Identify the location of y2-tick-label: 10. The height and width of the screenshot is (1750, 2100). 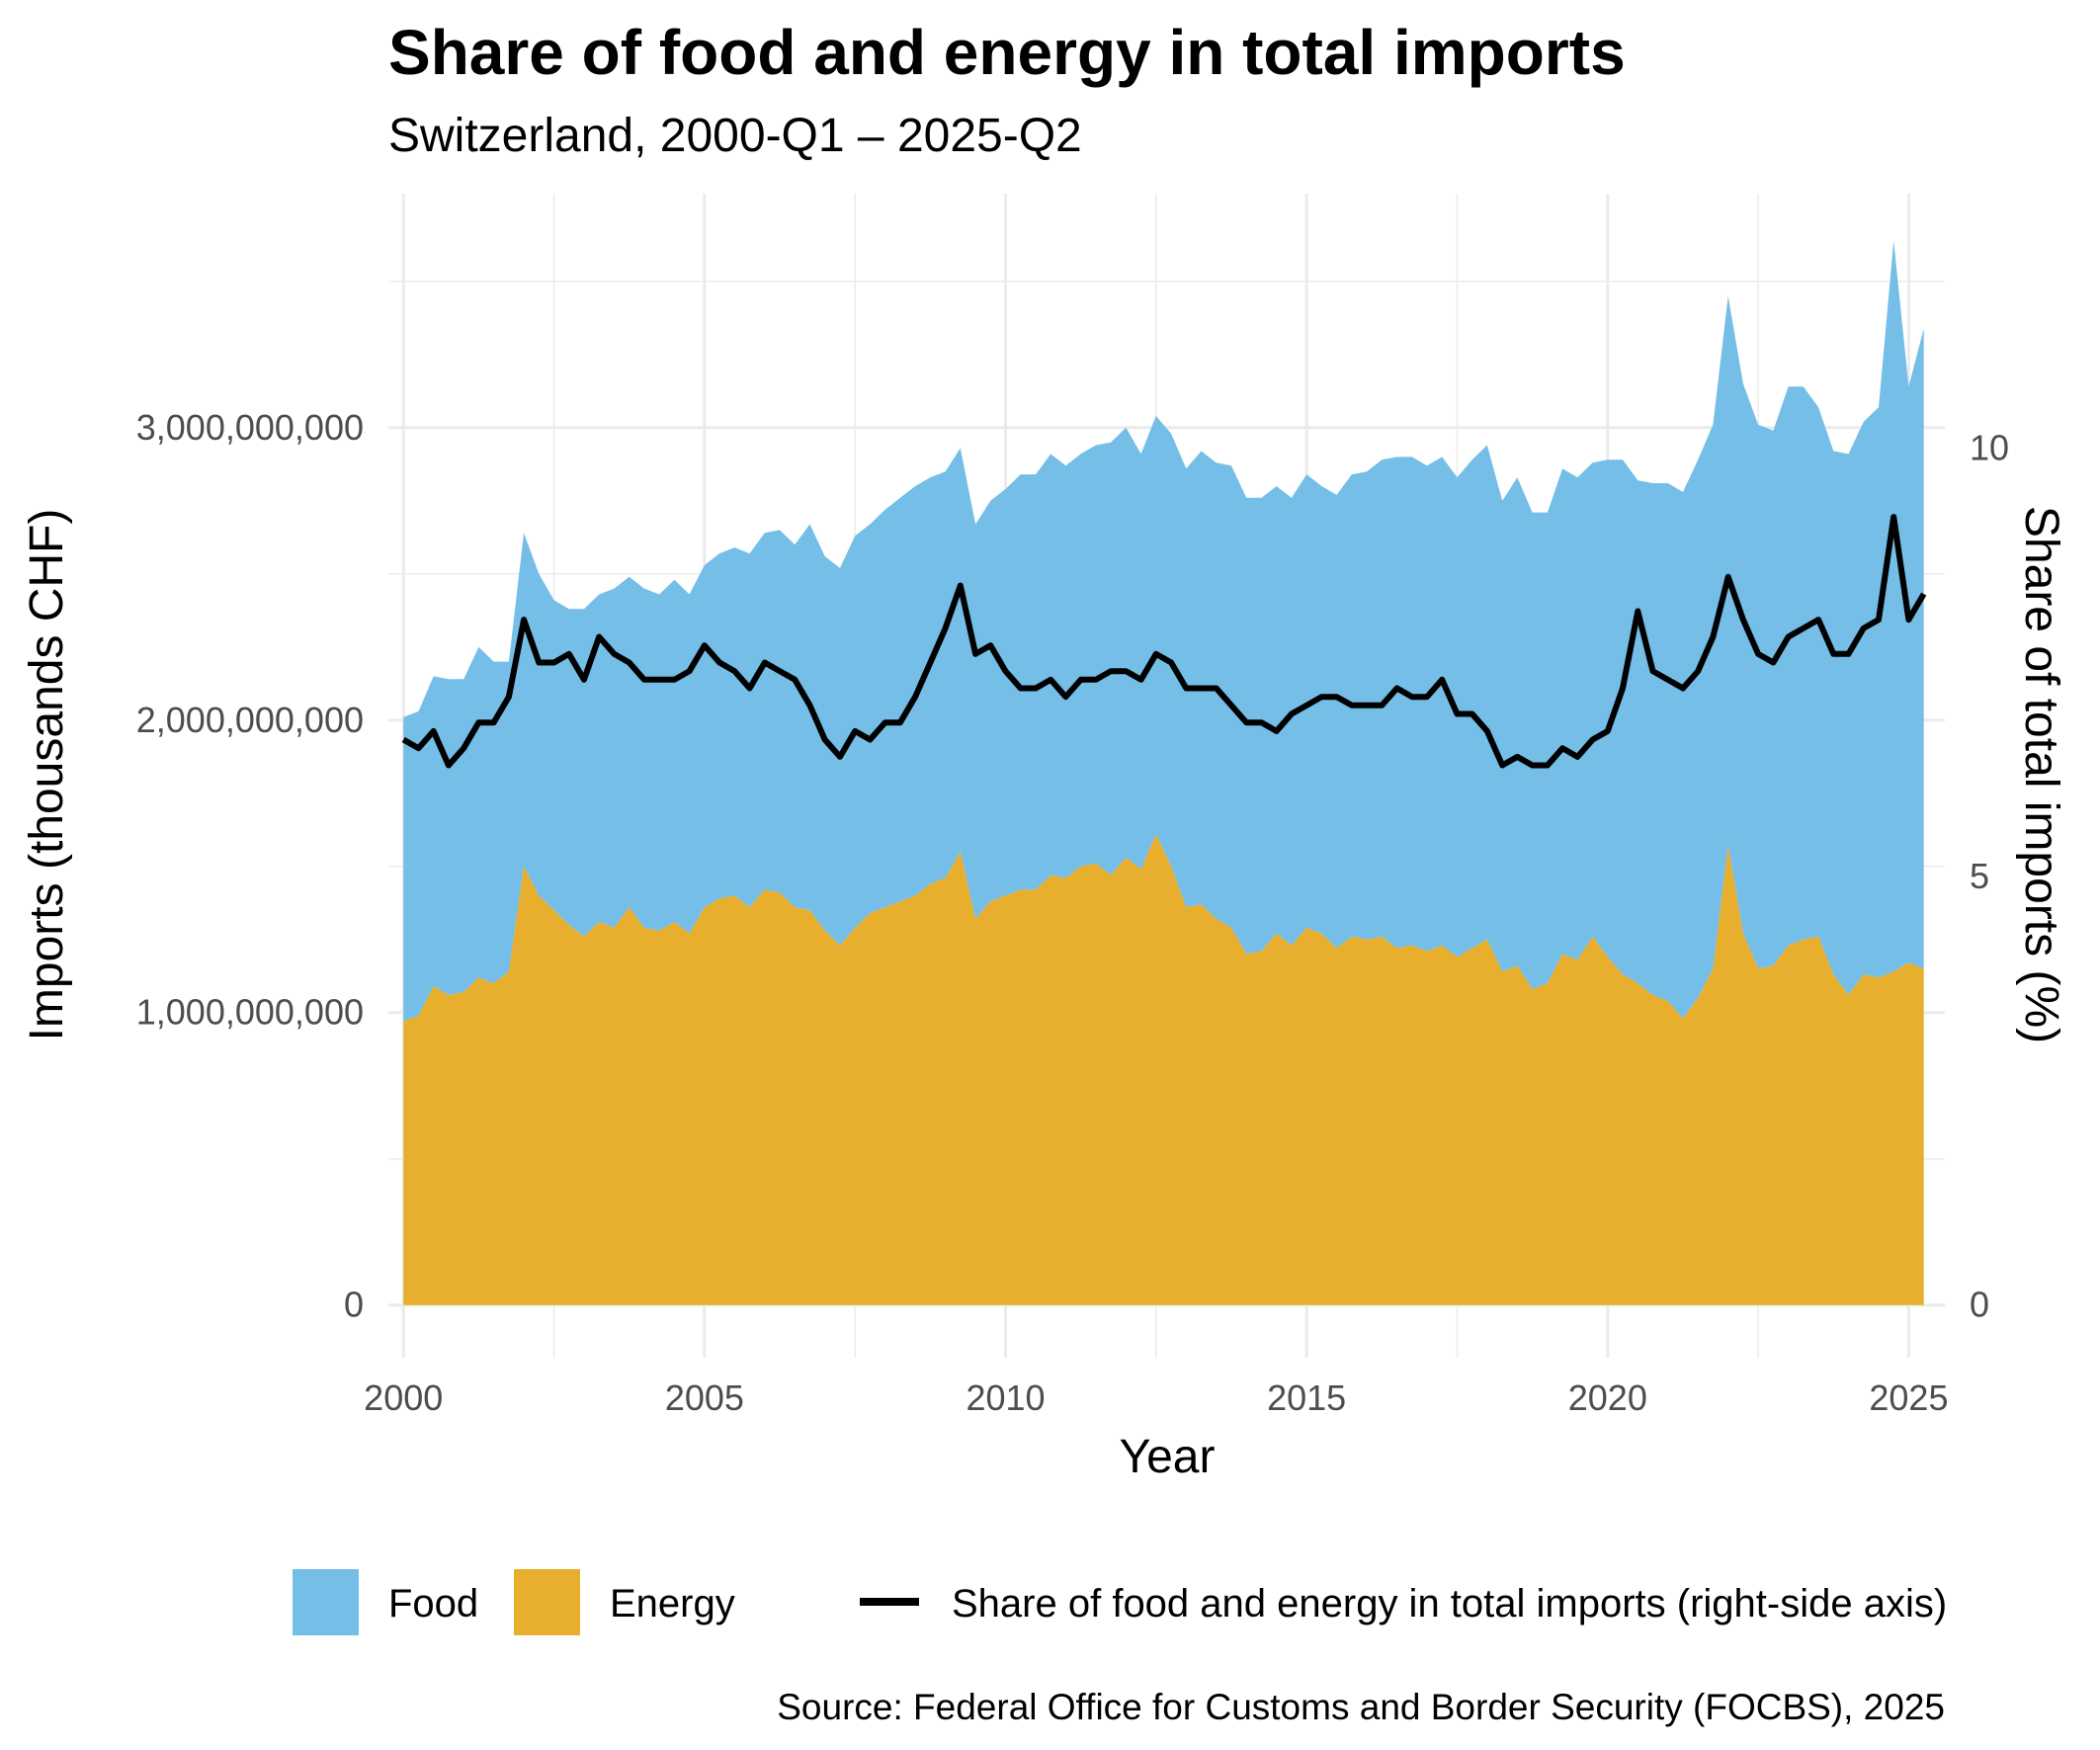
(1989, 448).